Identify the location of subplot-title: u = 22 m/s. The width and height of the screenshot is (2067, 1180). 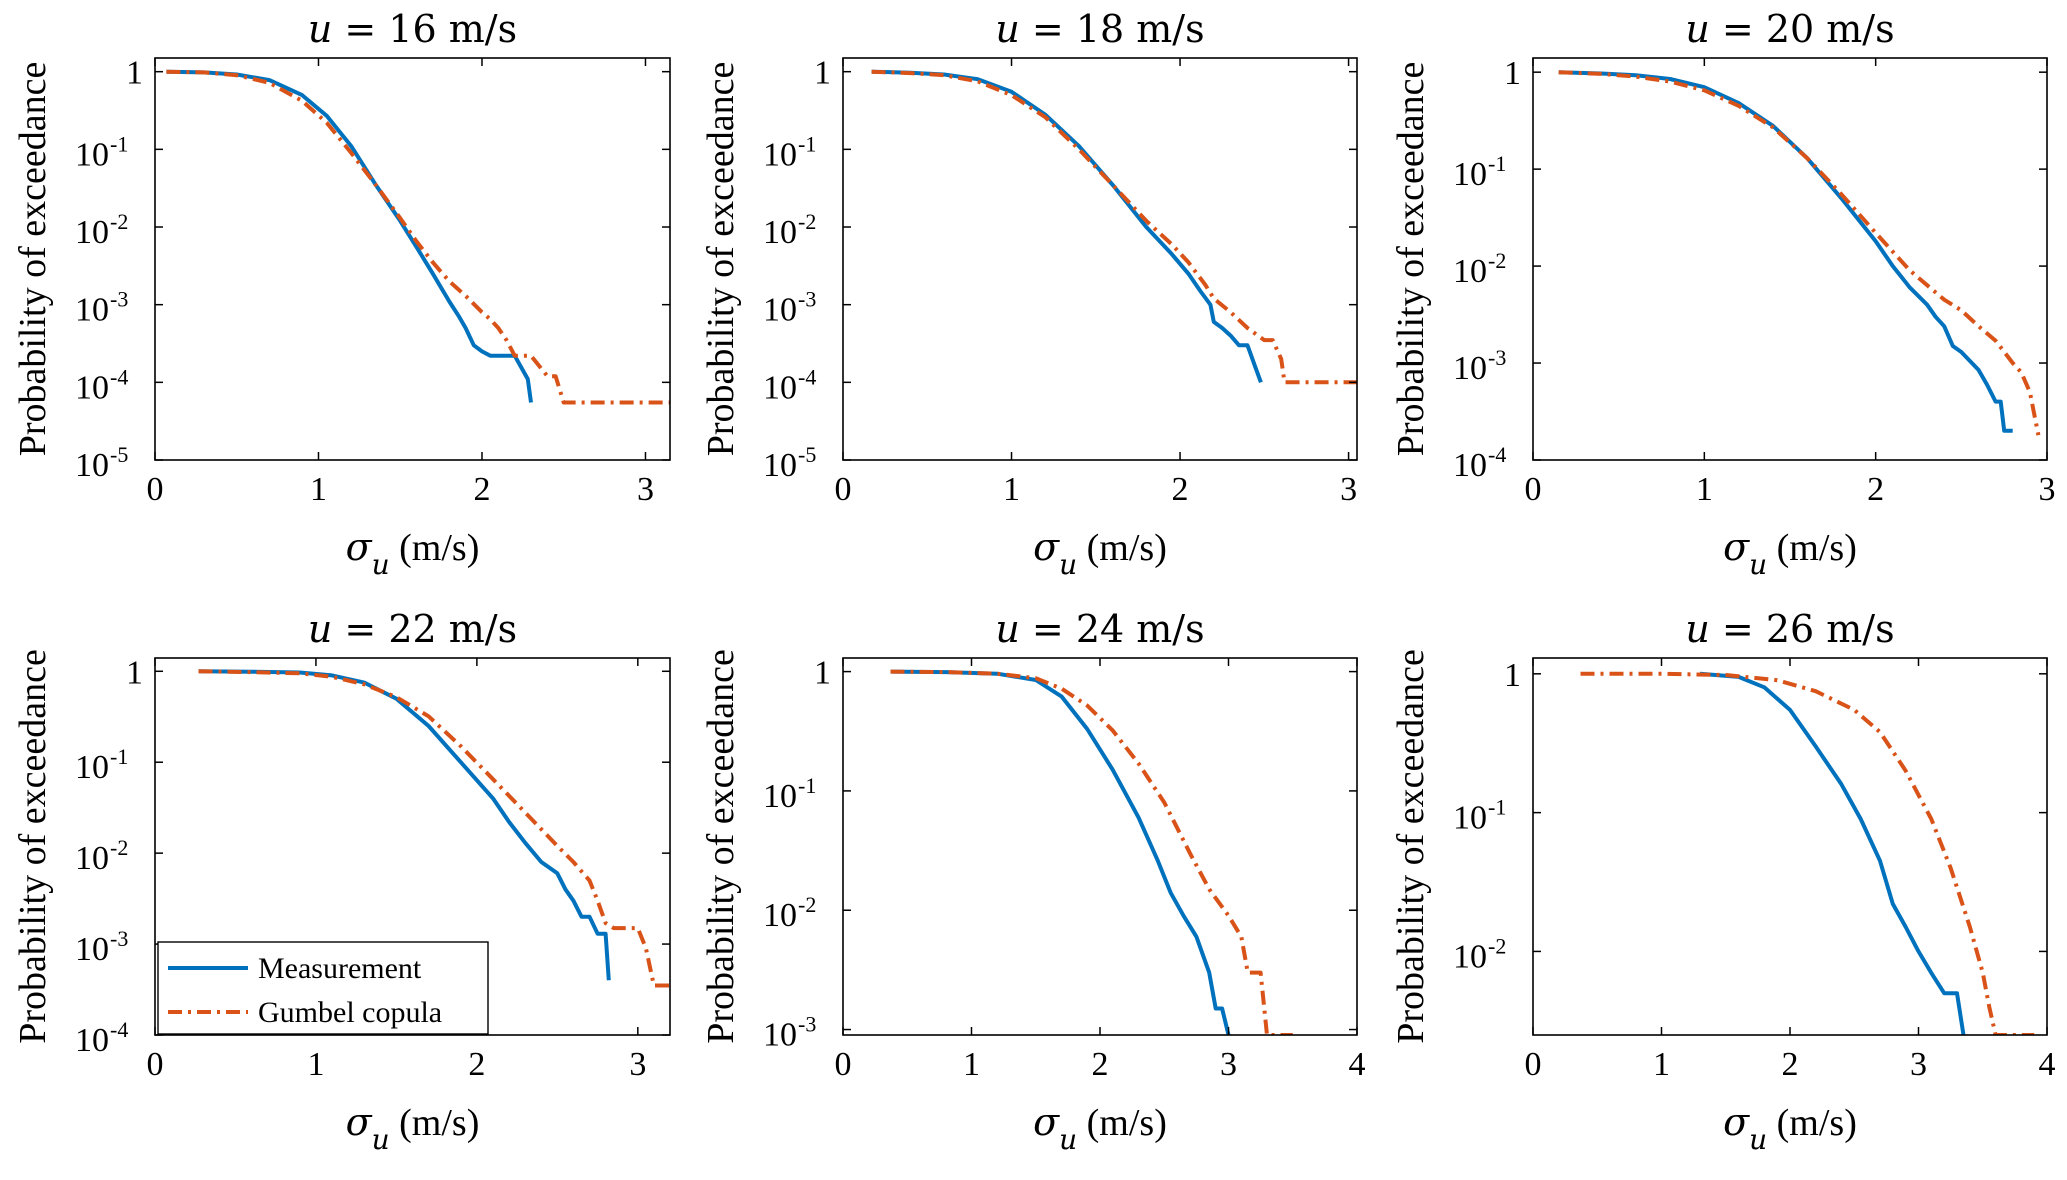
(412, 629).